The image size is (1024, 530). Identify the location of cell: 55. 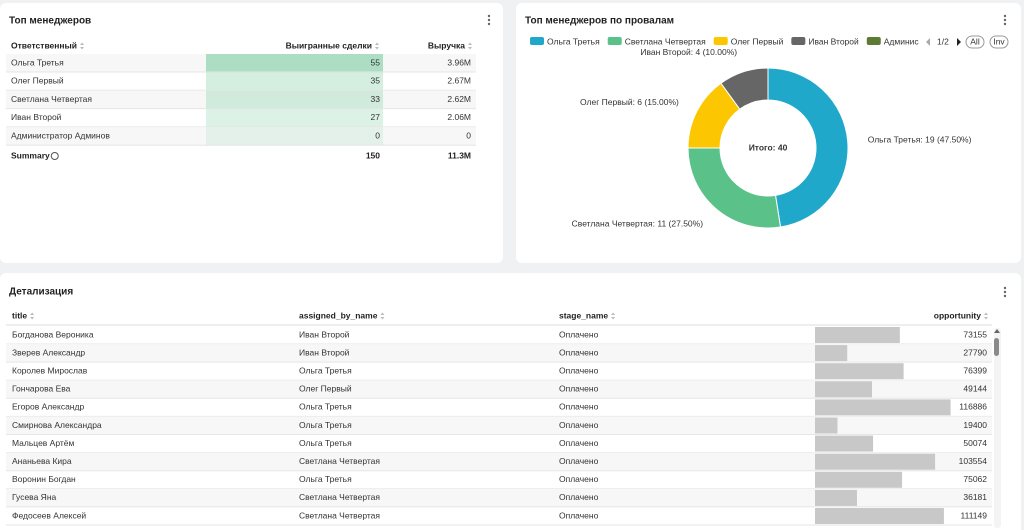
(376, 62).